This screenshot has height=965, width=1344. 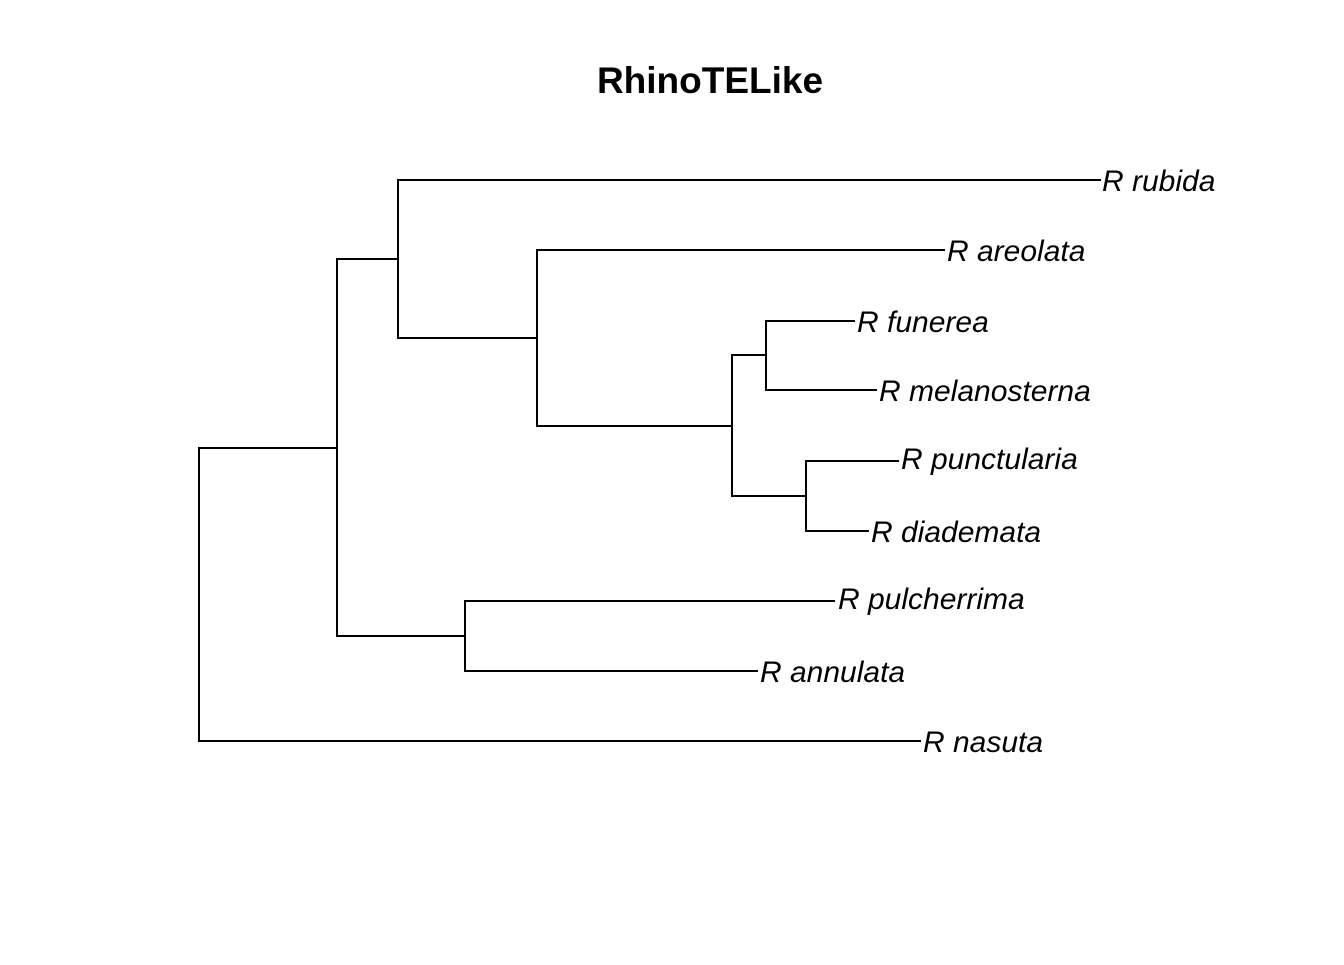 I want to click on tip-label-nasuta: R nasuta, so click(x=983, y=742).